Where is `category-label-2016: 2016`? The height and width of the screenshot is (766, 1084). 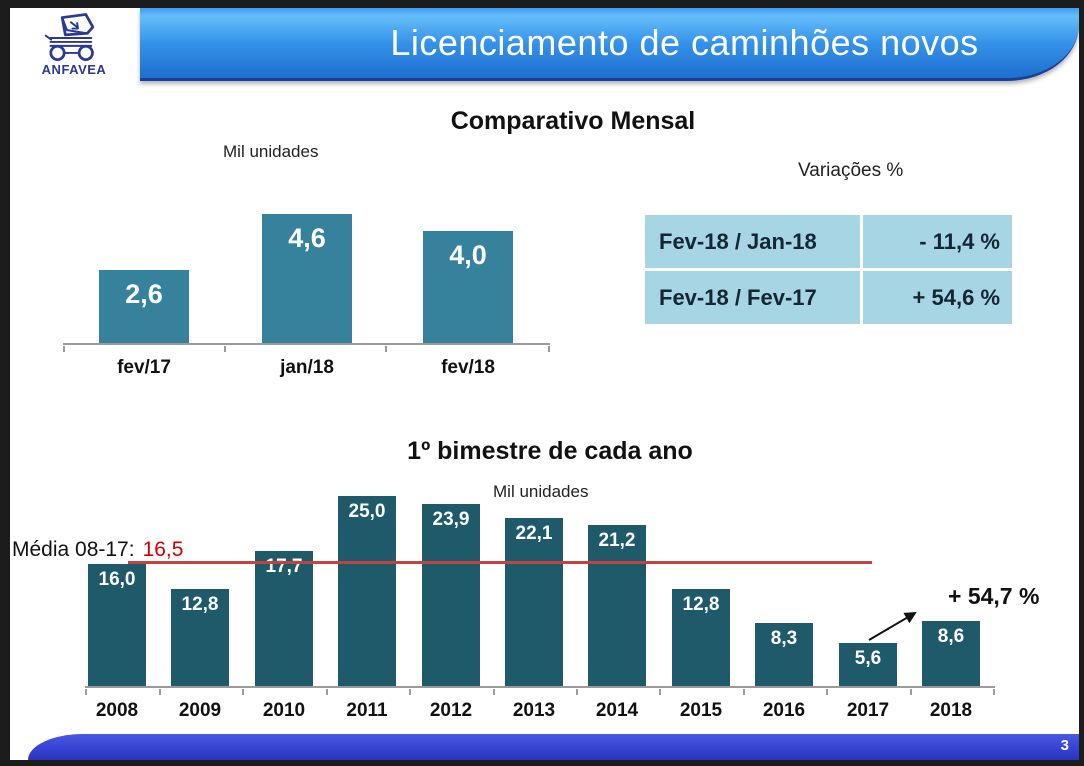 category-label-2016: 2016 is located at coordinates (784, 710).